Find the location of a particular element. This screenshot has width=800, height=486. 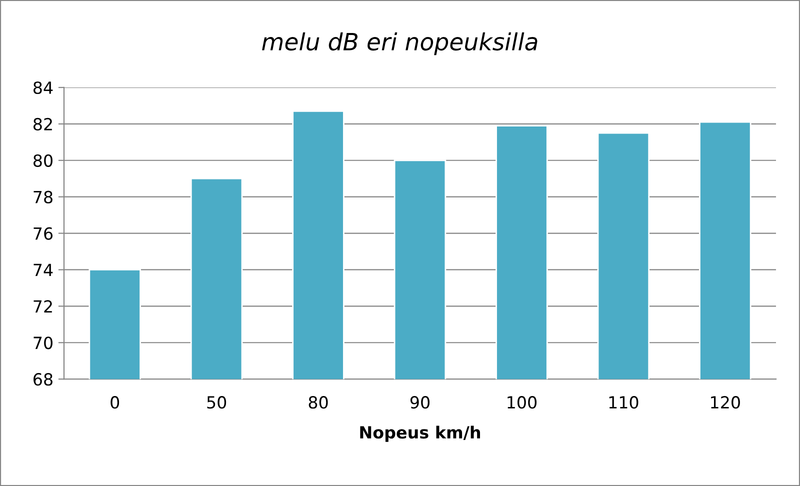

y-tick-label: 78 is located at coordinates (43, 197).